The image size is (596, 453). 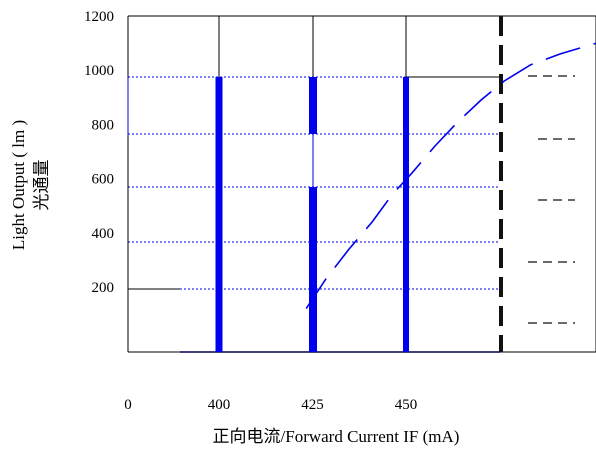 What do you see at coordinates (103, 180) in the screenshot?
I see `y-tick-label: 600` at bounding box center [103, 180].